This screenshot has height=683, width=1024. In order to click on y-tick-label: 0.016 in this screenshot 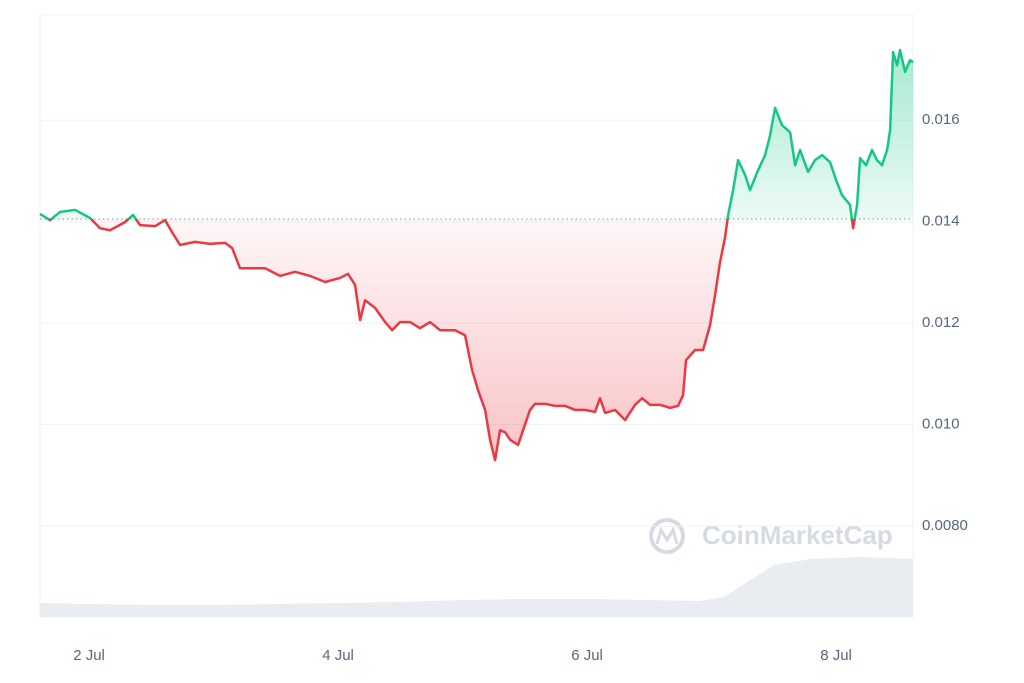, I will do `click(941, 119)`.